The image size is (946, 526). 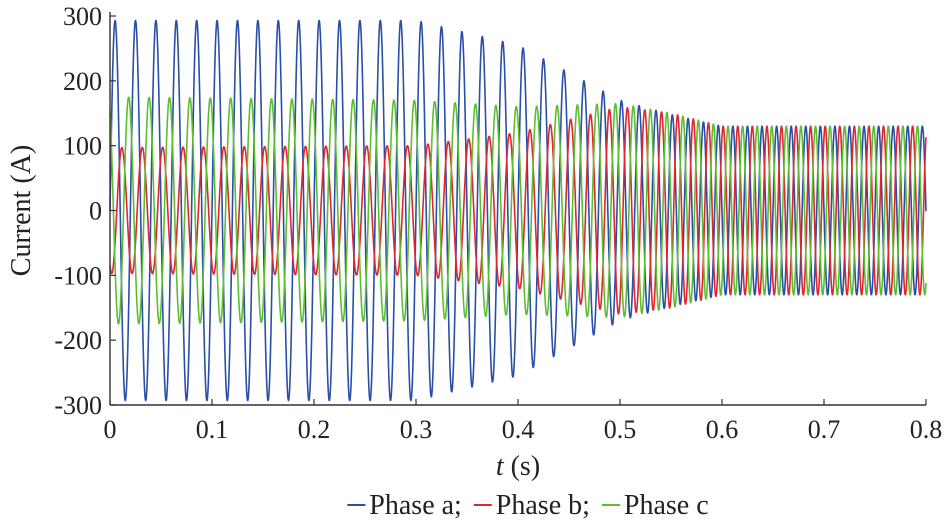 What do you see at coordinates (415, 505) in the screenshot?
I see `legend-label: Phase a;` at bounding box center [415, 505].